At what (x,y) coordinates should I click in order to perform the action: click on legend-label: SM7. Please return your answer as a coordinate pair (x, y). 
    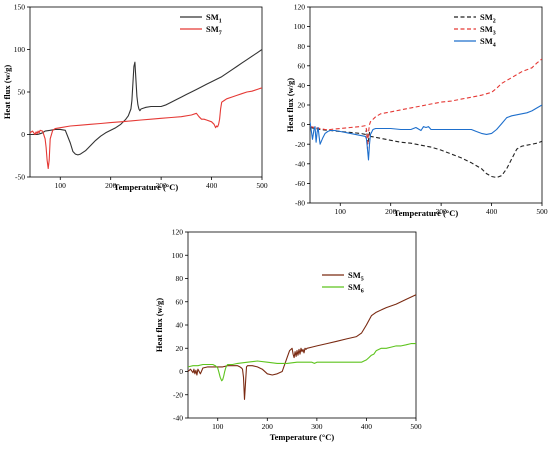
    Looking at the image, I should click on (214, 30).